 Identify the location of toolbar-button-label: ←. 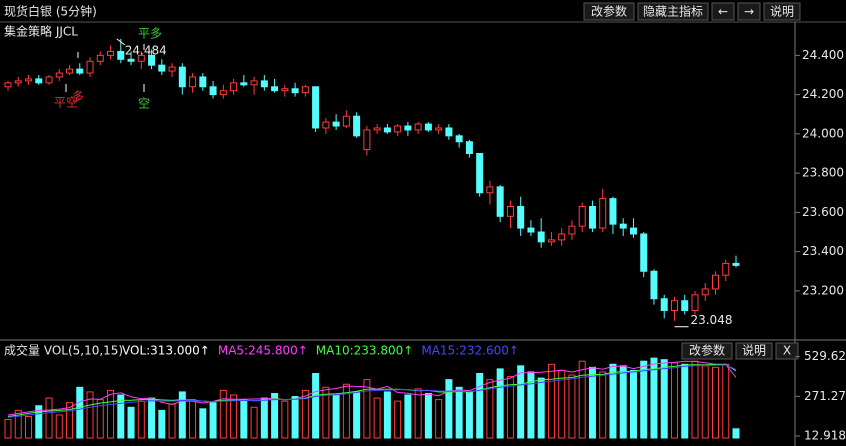
(723, 12).